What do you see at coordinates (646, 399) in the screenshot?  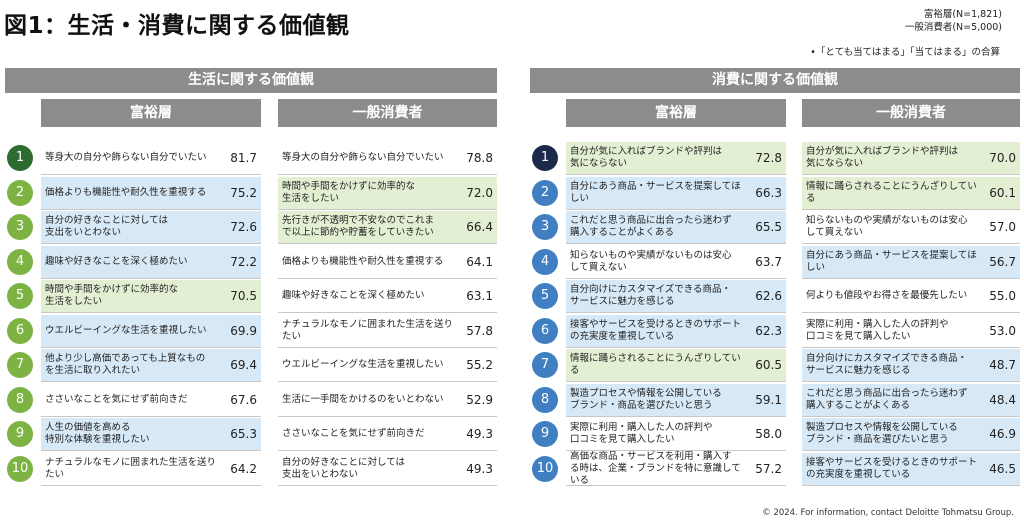 I see `item-text: 製造プロセスや情報を公開している ブランド・商品を選びたいと思う` at bounding box center [646, 399].